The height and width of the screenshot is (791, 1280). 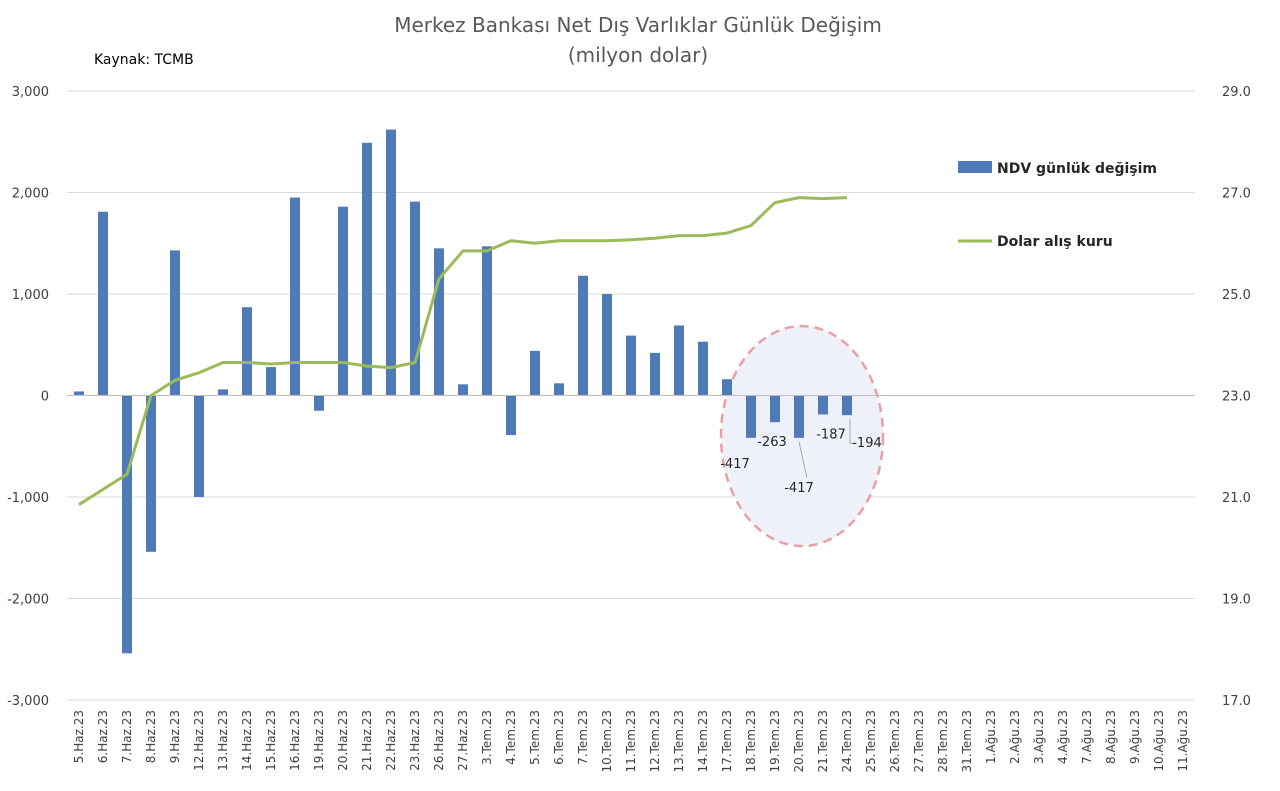 What do you see at coordinates (772, 442) in the screenshot?
I see `data-label-19.Tem.23: -263` at bounding box center [772, 442].